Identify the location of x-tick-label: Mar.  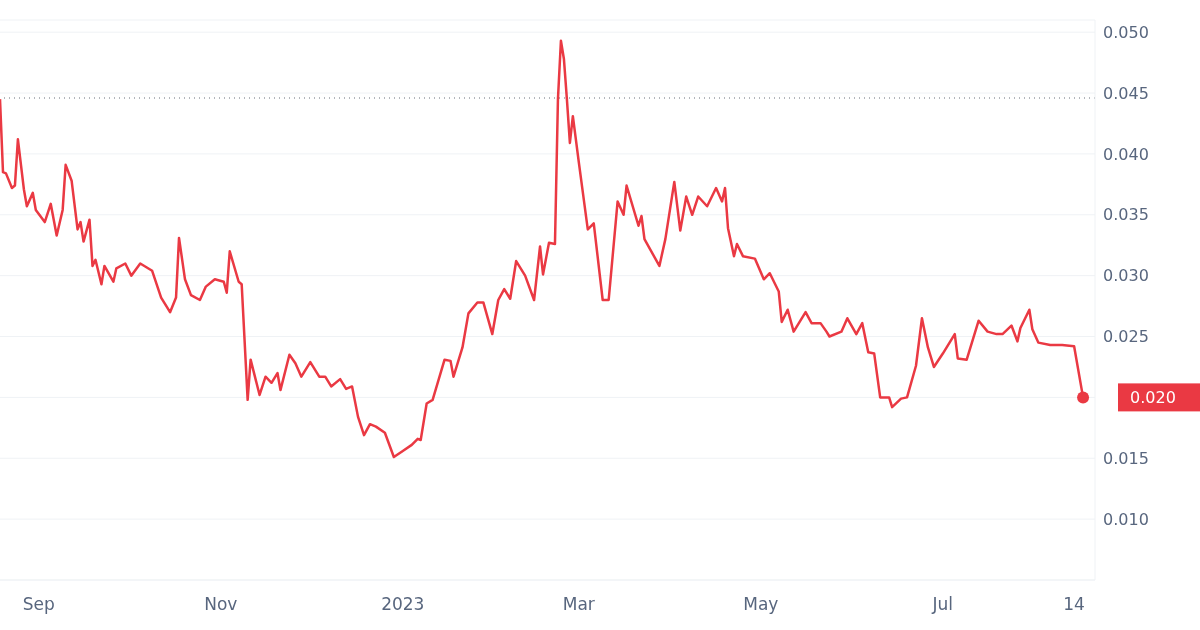
(578, 604).